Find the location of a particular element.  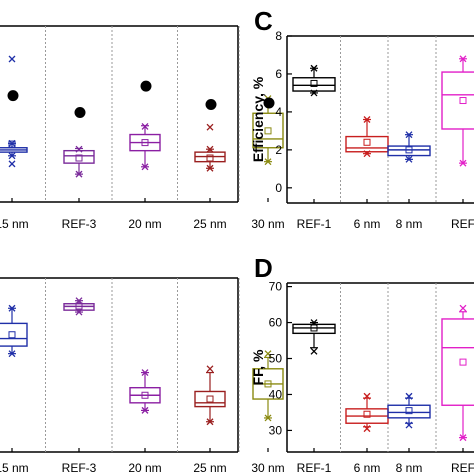

y-axis-label: Efficiency, % is located at coordinates (258, 119).